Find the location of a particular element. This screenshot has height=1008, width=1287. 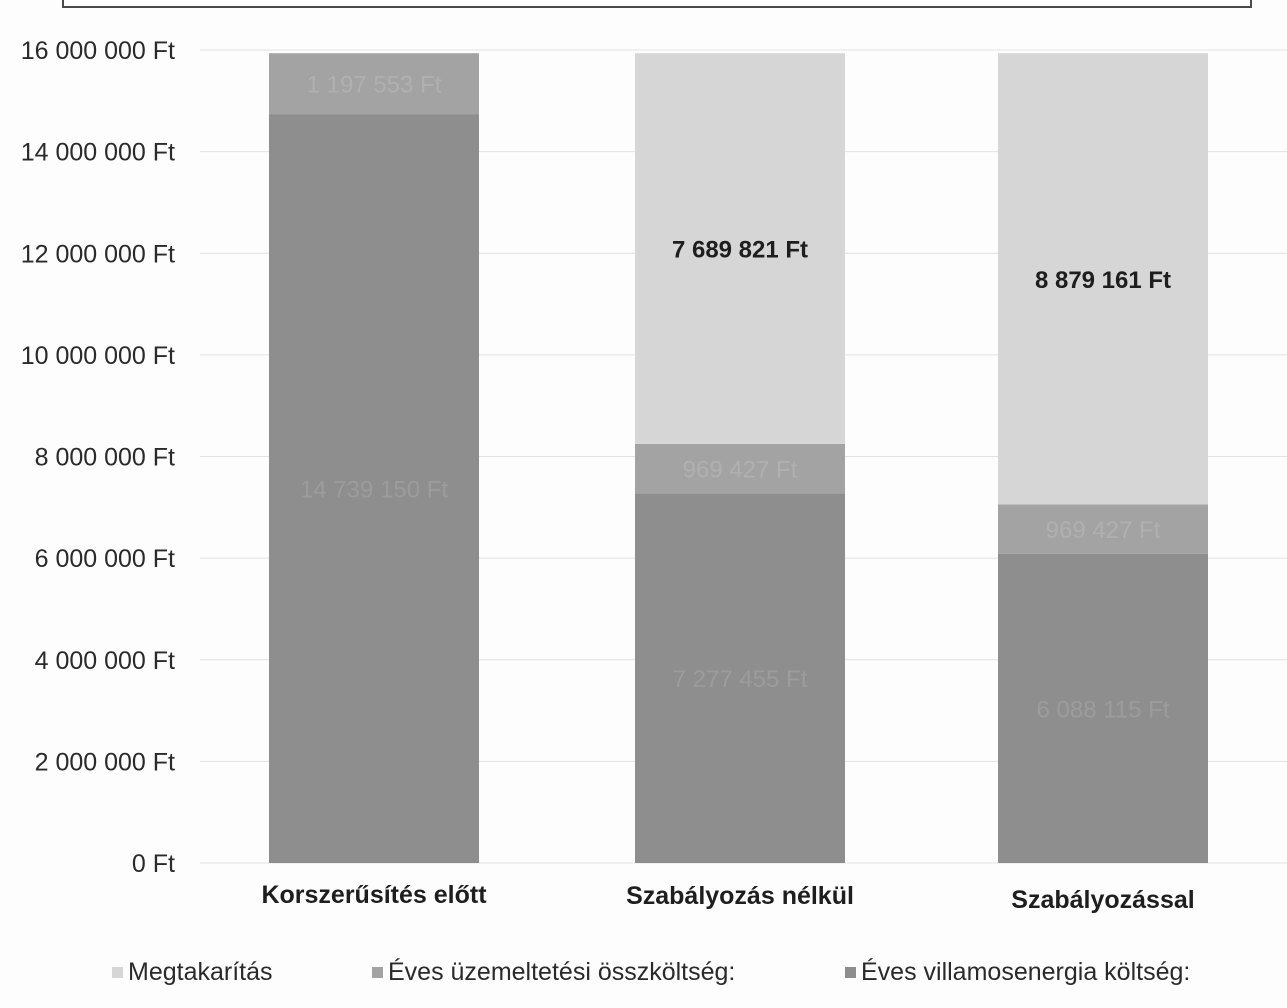

legend-label-savings: Megtakarítás is located at coordinates (200, 972).